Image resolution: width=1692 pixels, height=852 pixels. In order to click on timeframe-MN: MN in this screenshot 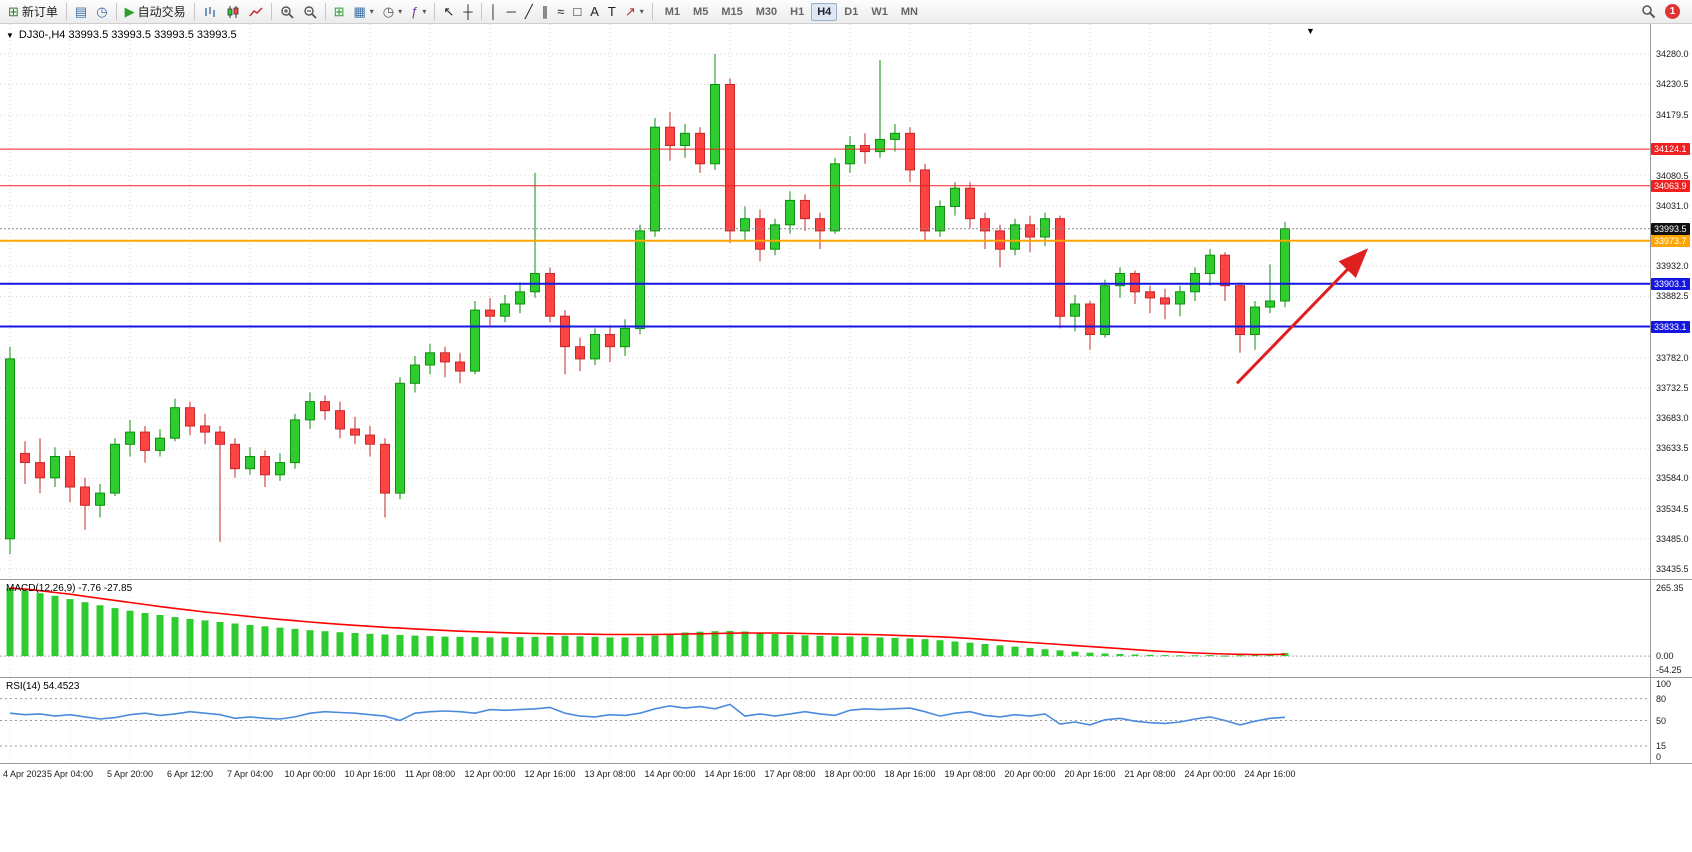, I will do `click(909, 11)`.